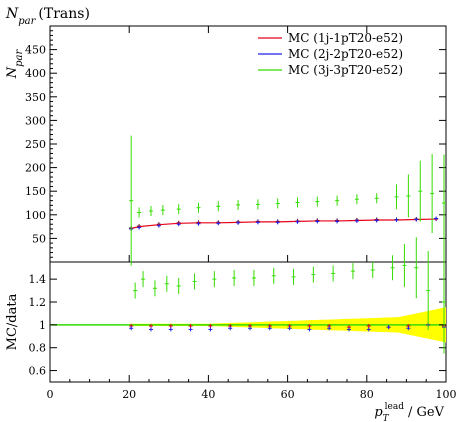 The height and width of the screenshot is (422, 461). What do you see at coordinates (38, 279) in the screenshot?
I see `ratio-ytick-label: 1.4` at bounding box center [38, 279].